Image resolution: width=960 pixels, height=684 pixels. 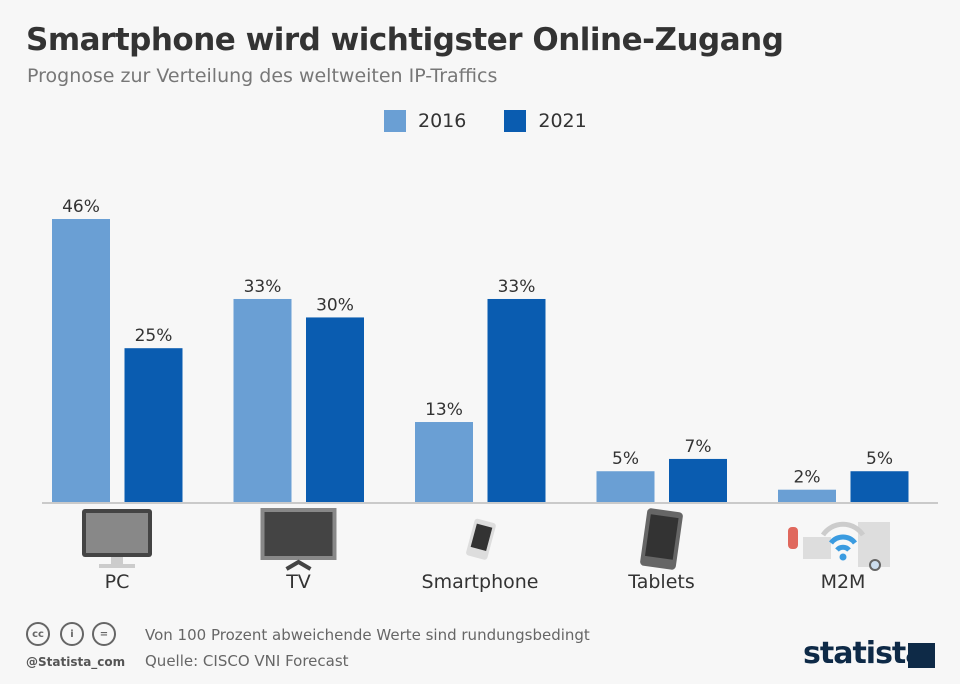 I want to click on data-label: 25%, so click(x=154, y=336).